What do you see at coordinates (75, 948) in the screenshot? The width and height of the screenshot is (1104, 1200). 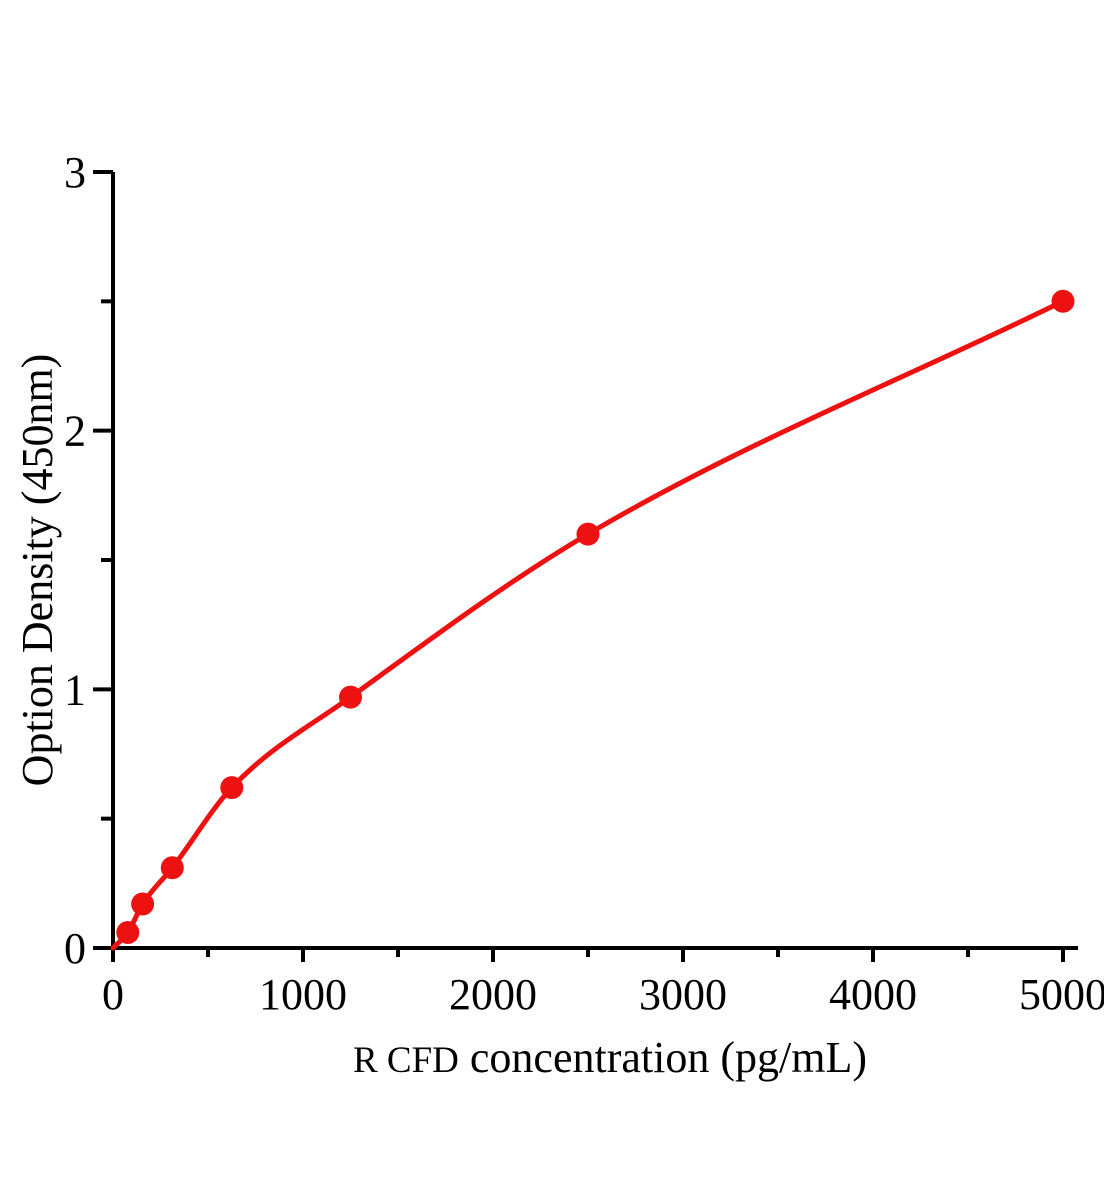 I see `y-tick-label: 0` at bounding box center [75, 948].